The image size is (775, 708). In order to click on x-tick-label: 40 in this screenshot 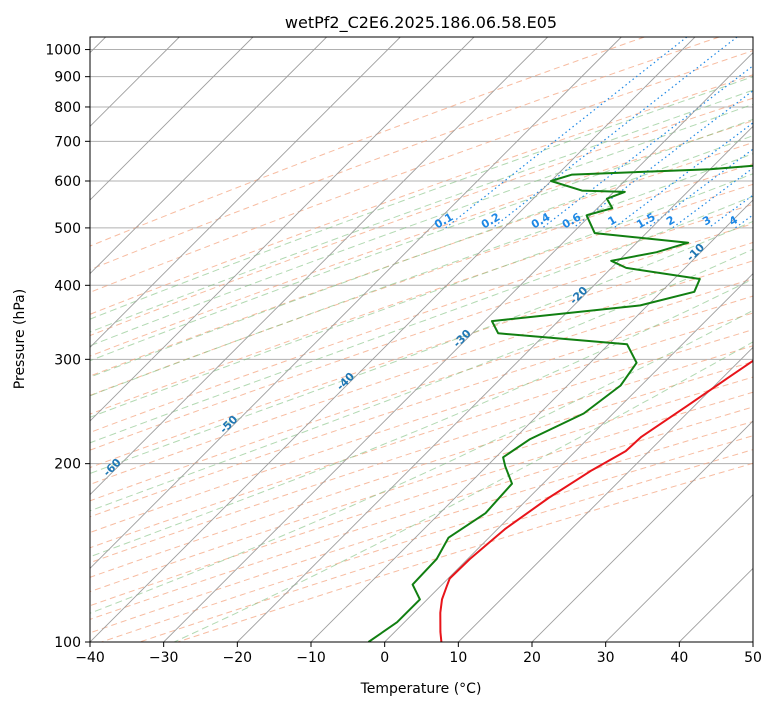, I will do `click(679, 658)`.